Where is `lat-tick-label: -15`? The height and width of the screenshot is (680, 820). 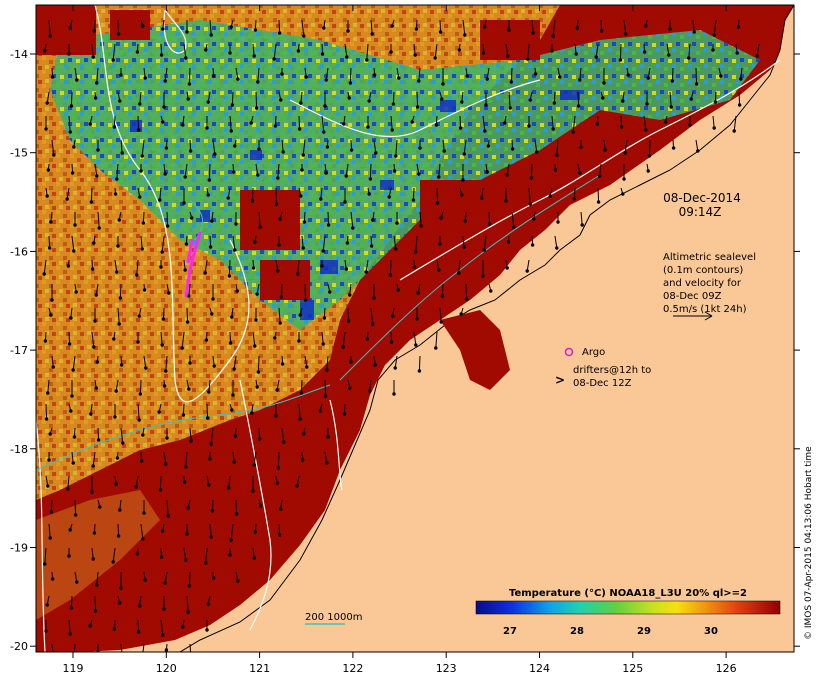 lat-tick-label: -15 is located at coordinates (19, 153).